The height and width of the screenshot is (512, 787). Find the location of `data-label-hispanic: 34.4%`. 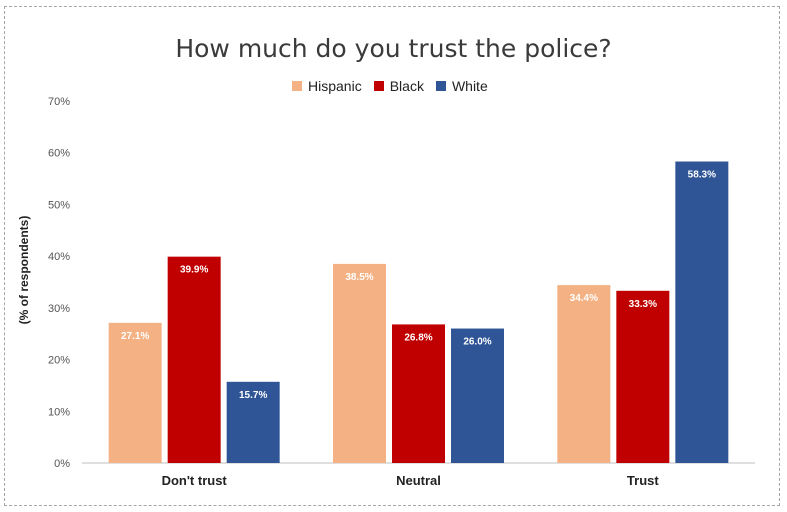

data-label-hispanic: 34.4% is located at coordinates (584, 298).